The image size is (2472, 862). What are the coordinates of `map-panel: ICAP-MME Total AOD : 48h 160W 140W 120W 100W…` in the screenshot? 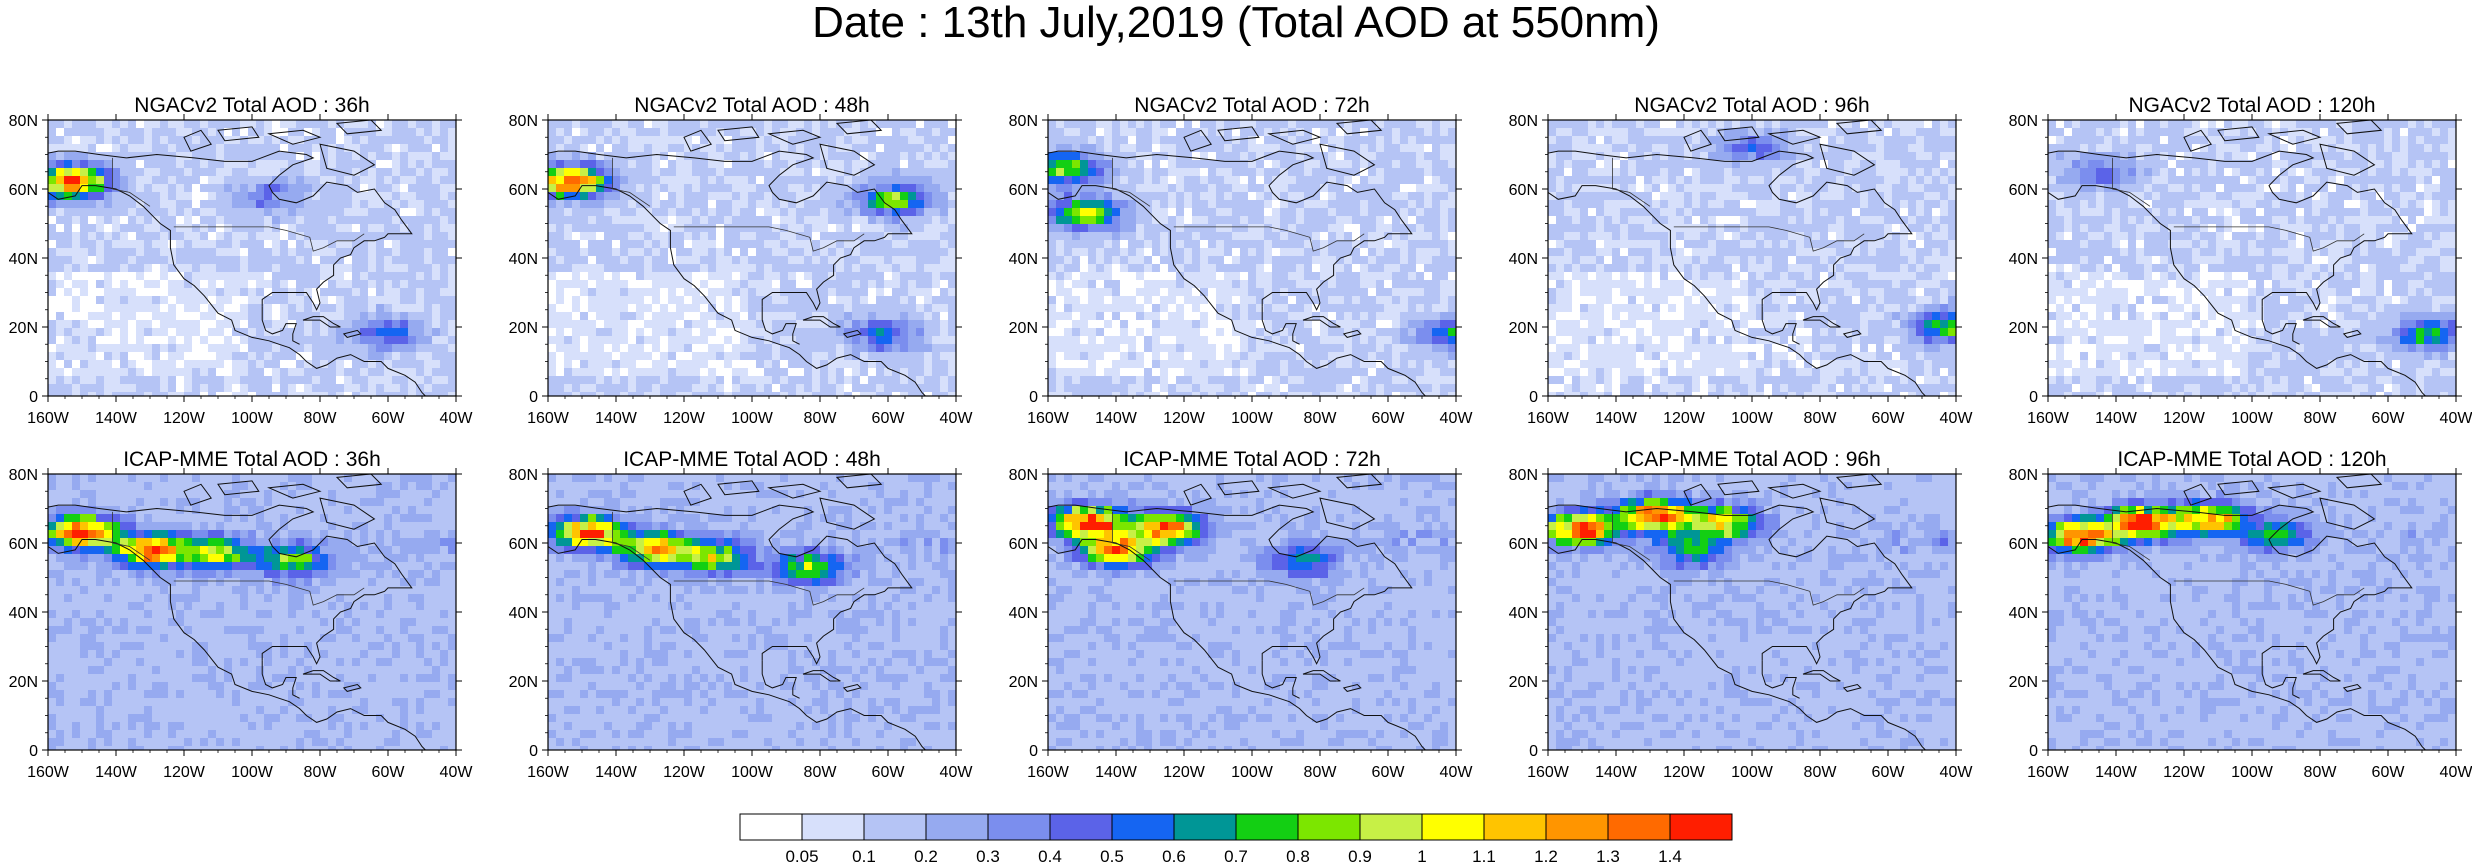 It's located at (741, 614).